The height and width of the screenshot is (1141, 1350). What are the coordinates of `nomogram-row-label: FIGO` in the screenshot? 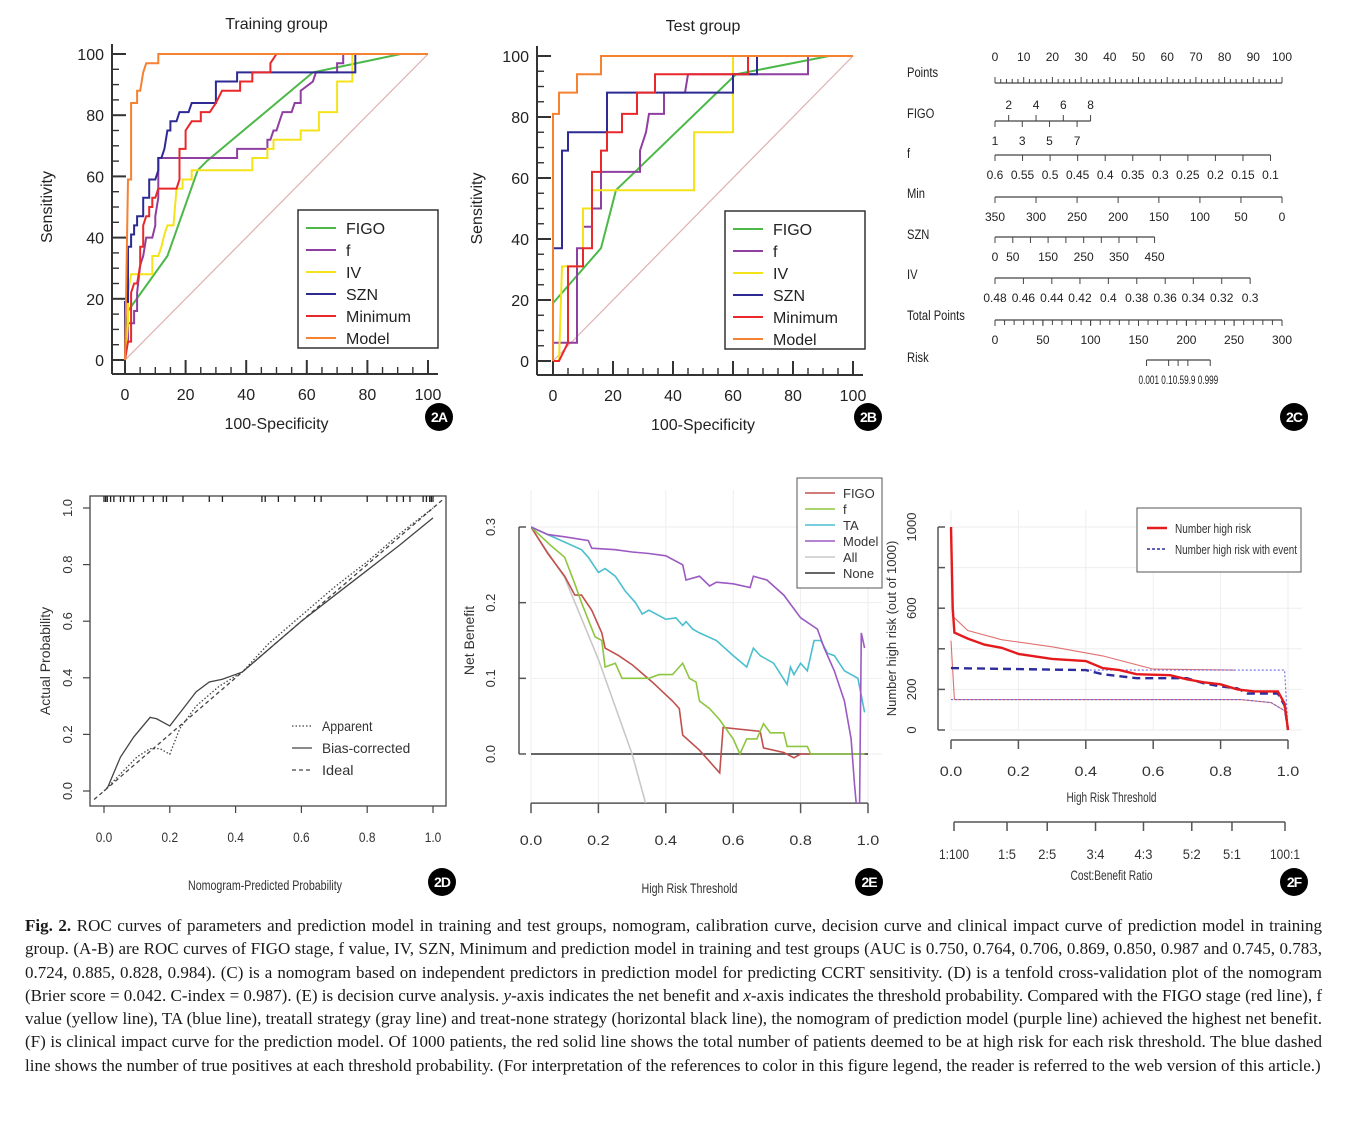 It's located at (920, 113).